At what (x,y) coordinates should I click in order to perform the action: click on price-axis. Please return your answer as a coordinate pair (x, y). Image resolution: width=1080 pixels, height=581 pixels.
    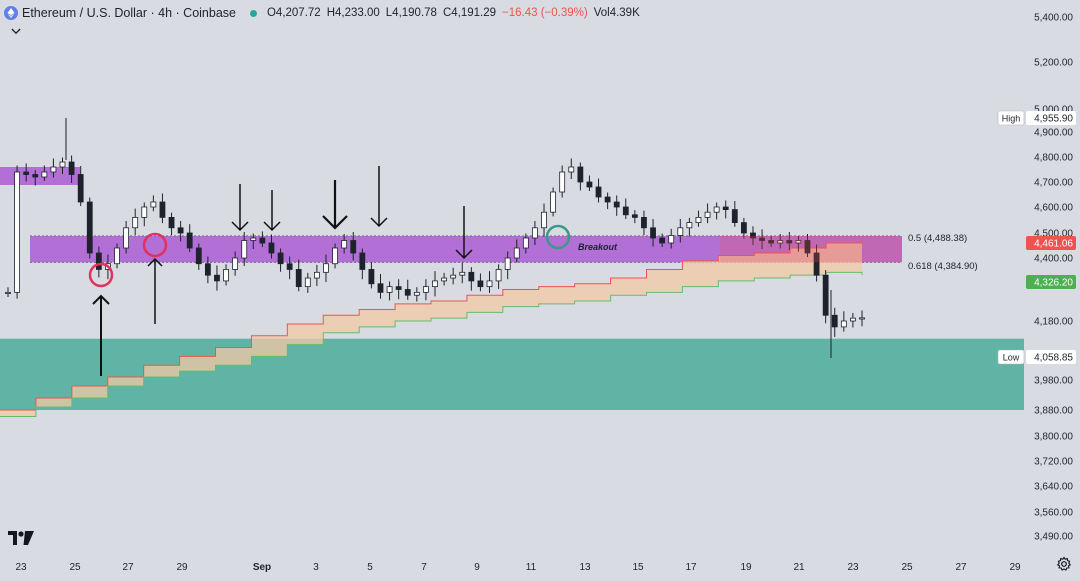
    Looking at the image, I should click on (1052, 276).